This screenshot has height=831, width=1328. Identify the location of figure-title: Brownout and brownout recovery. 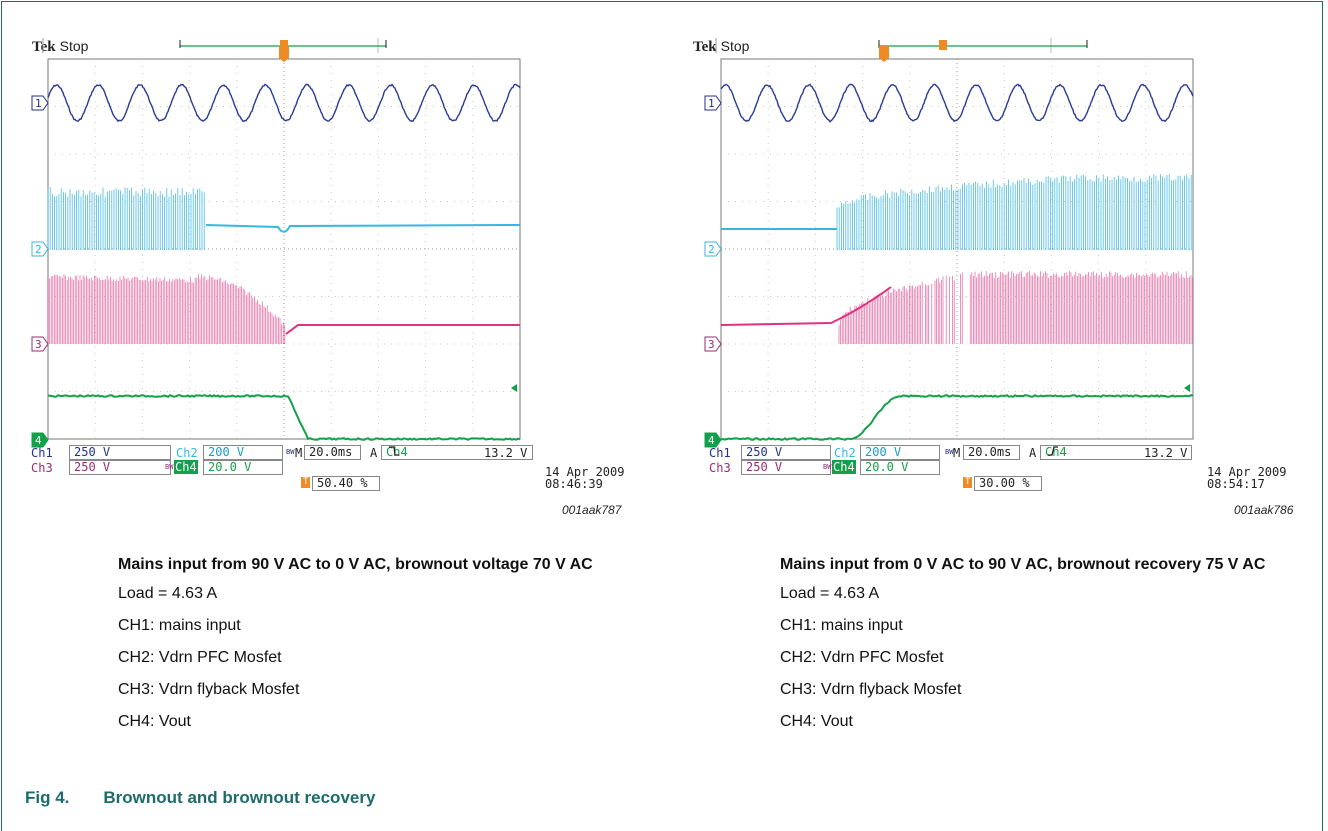
(239, 797).